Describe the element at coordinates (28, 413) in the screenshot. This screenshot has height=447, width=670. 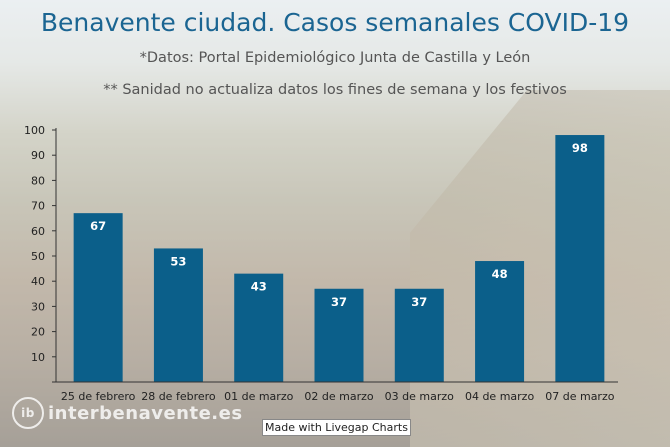
I see `logo-mark: ib` at that location.